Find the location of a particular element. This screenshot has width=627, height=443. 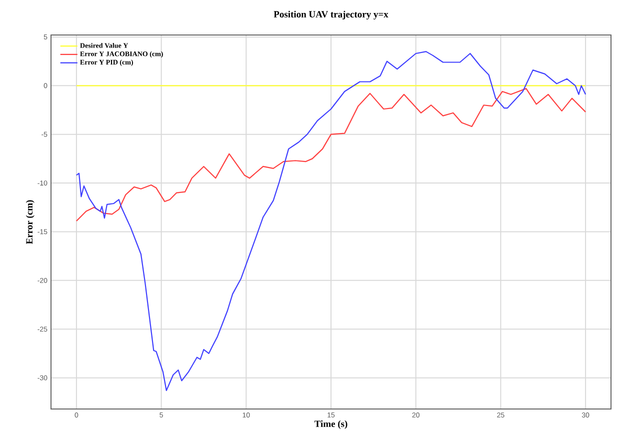

x-axis-title: Time (s) is located at coordinates (331, 424).